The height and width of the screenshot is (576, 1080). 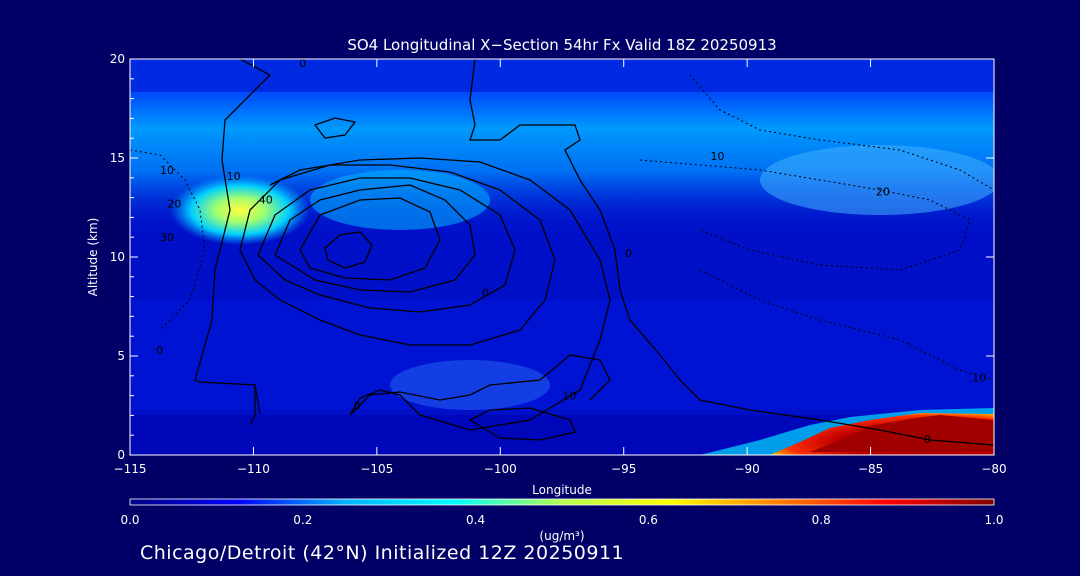 I want to click on colorbar-ticks: 0.0 0.2 0.4 0.6 0.8 1.0, so click(x=561, y=520).